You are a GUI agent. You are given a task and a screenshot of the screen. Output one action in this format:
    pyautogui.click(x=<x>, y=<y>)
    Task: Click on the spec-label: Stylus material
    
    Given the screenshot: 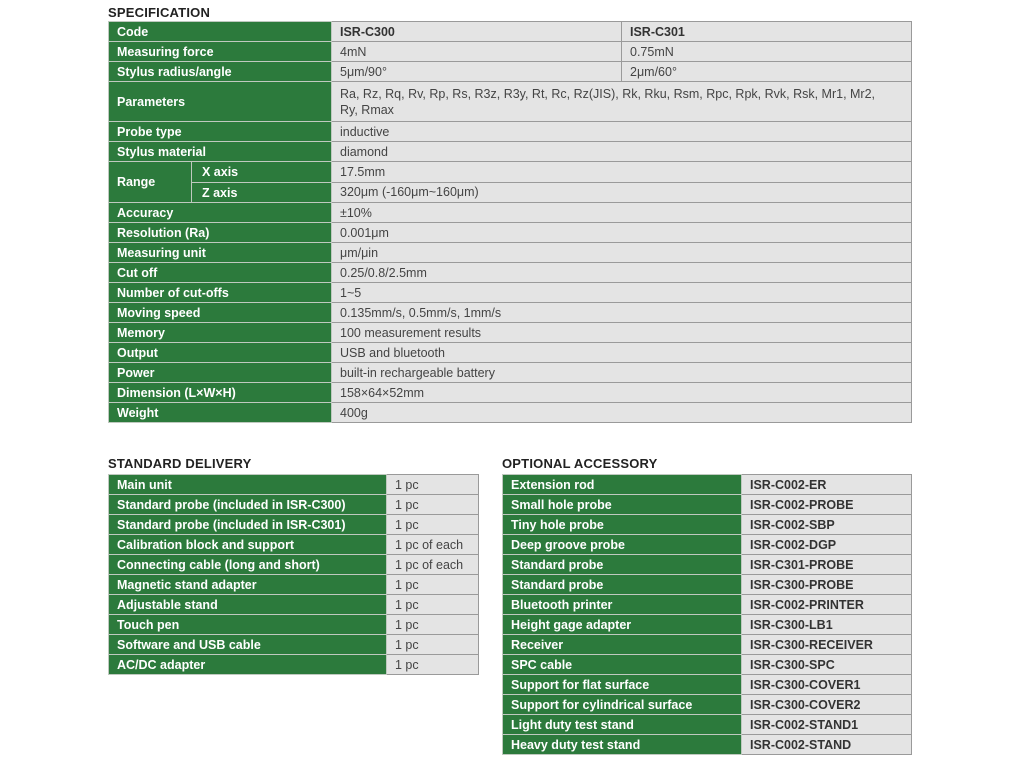 What is the action you would take?
    pyautogui.click(x=220, y=151)
    